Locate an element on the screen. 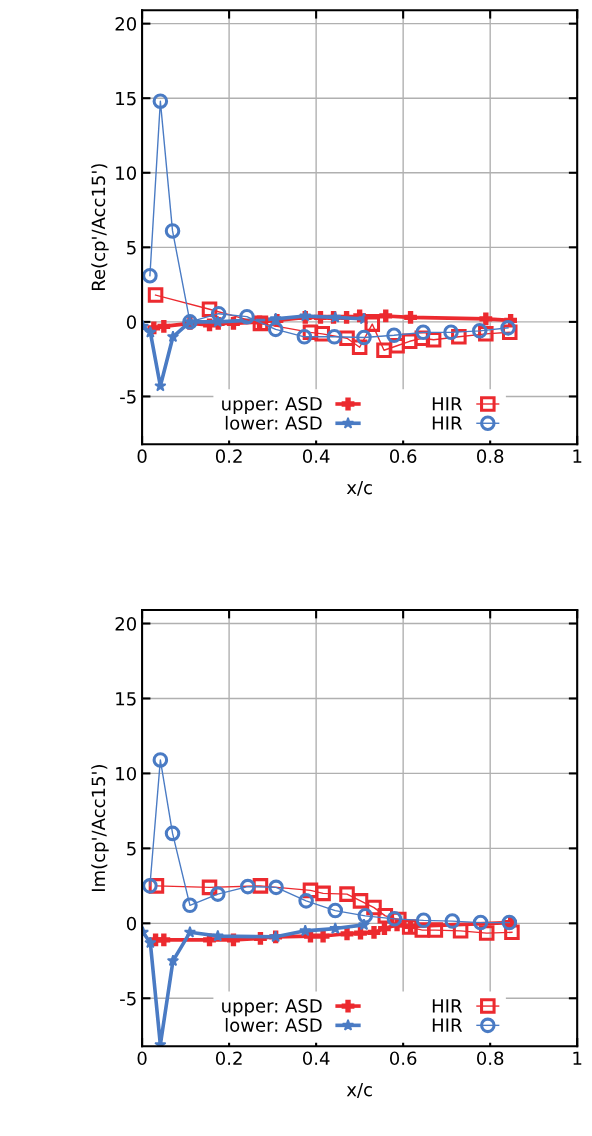  y-axis-title: Re(cp'/Acc15') is located at coordinates (100, 227).